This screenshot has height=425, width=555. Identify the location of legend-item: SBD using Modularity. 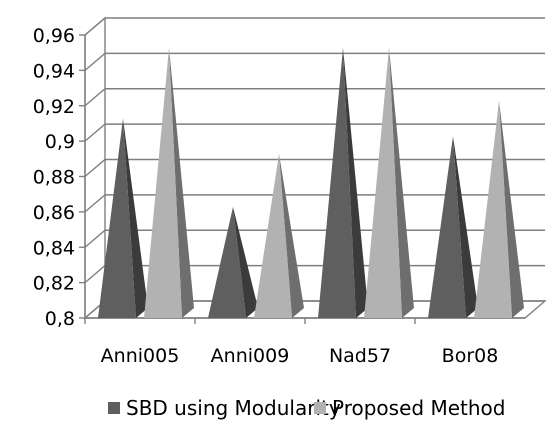
(224, 408).